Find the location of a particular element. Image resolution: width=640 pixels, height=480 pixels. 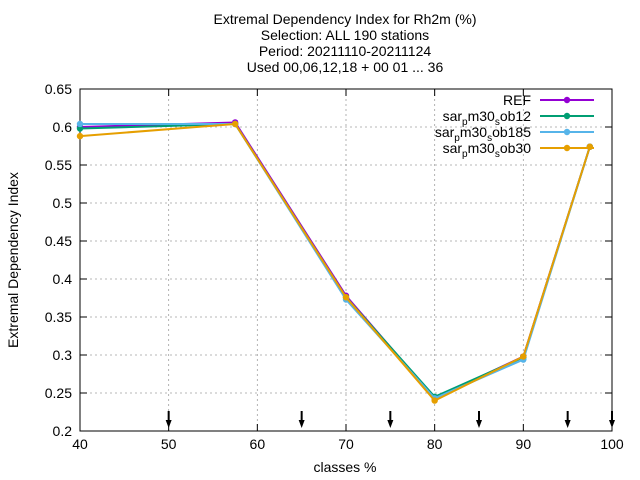

y-tick-label: 0.2 is located at coordinates (63, 431).